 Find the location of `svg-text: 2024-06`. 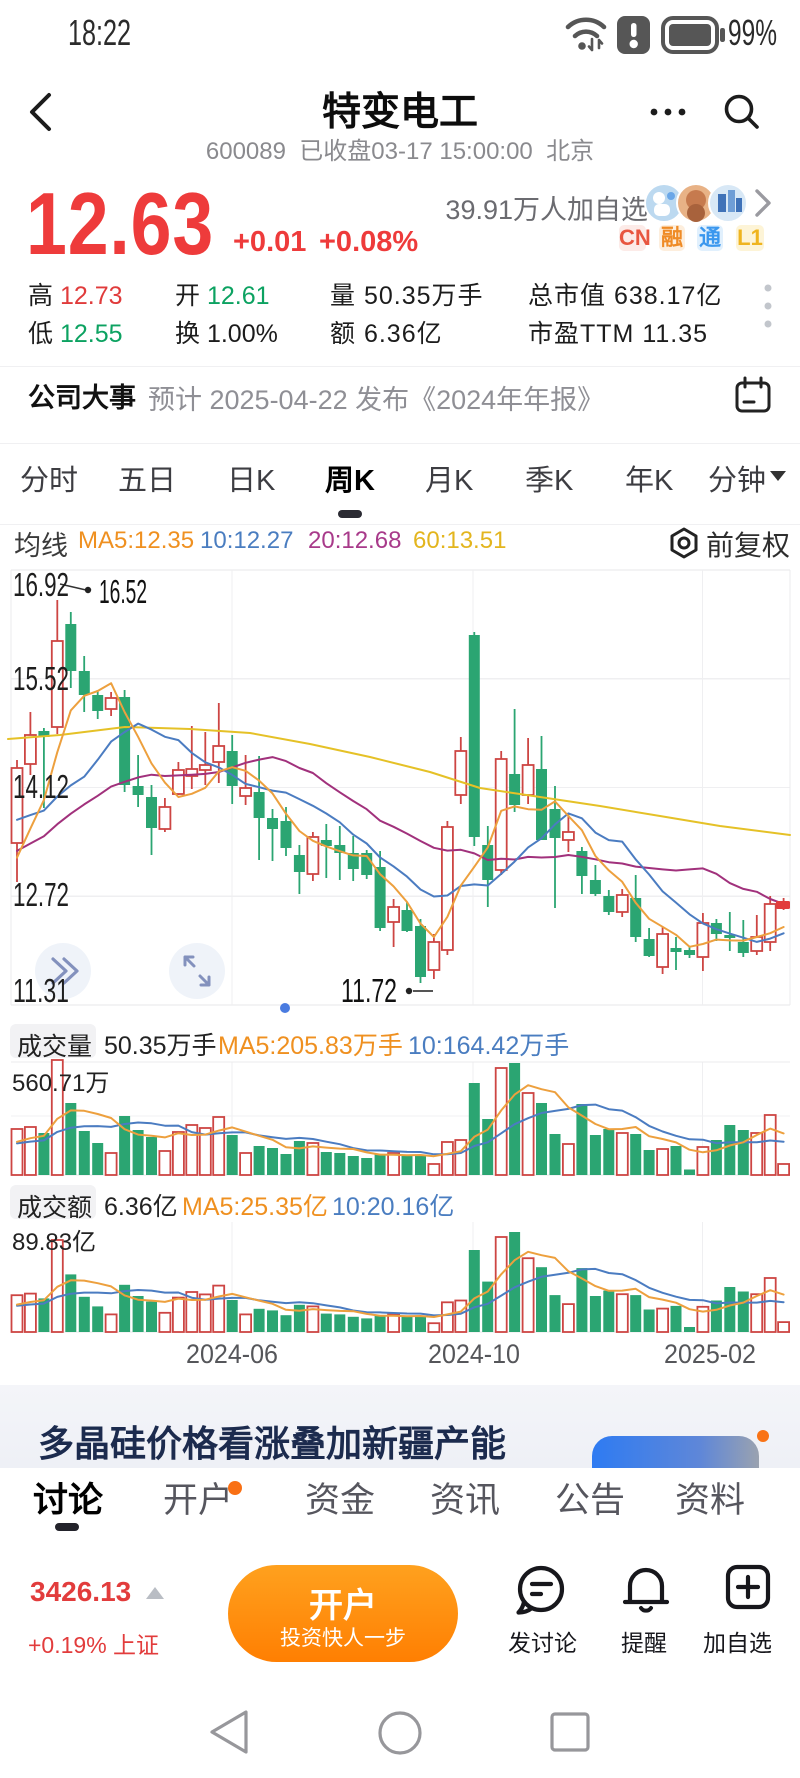

svg-text: 2024-06 is located at coordinates (232, 1354).